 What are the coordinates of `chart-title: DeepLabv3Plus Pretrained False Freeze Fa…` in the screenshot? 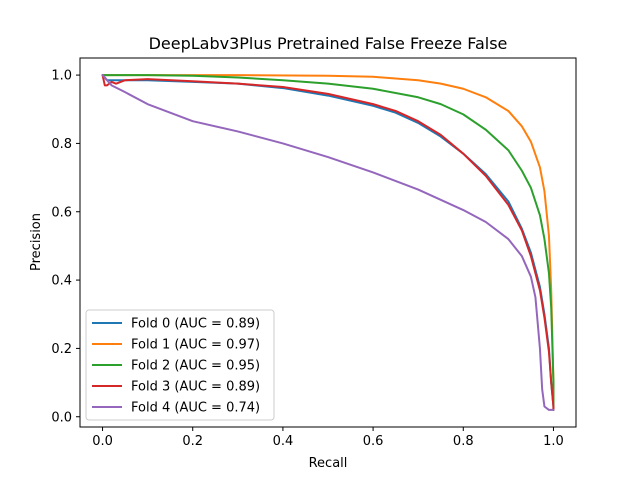 It's located at (328, 43).